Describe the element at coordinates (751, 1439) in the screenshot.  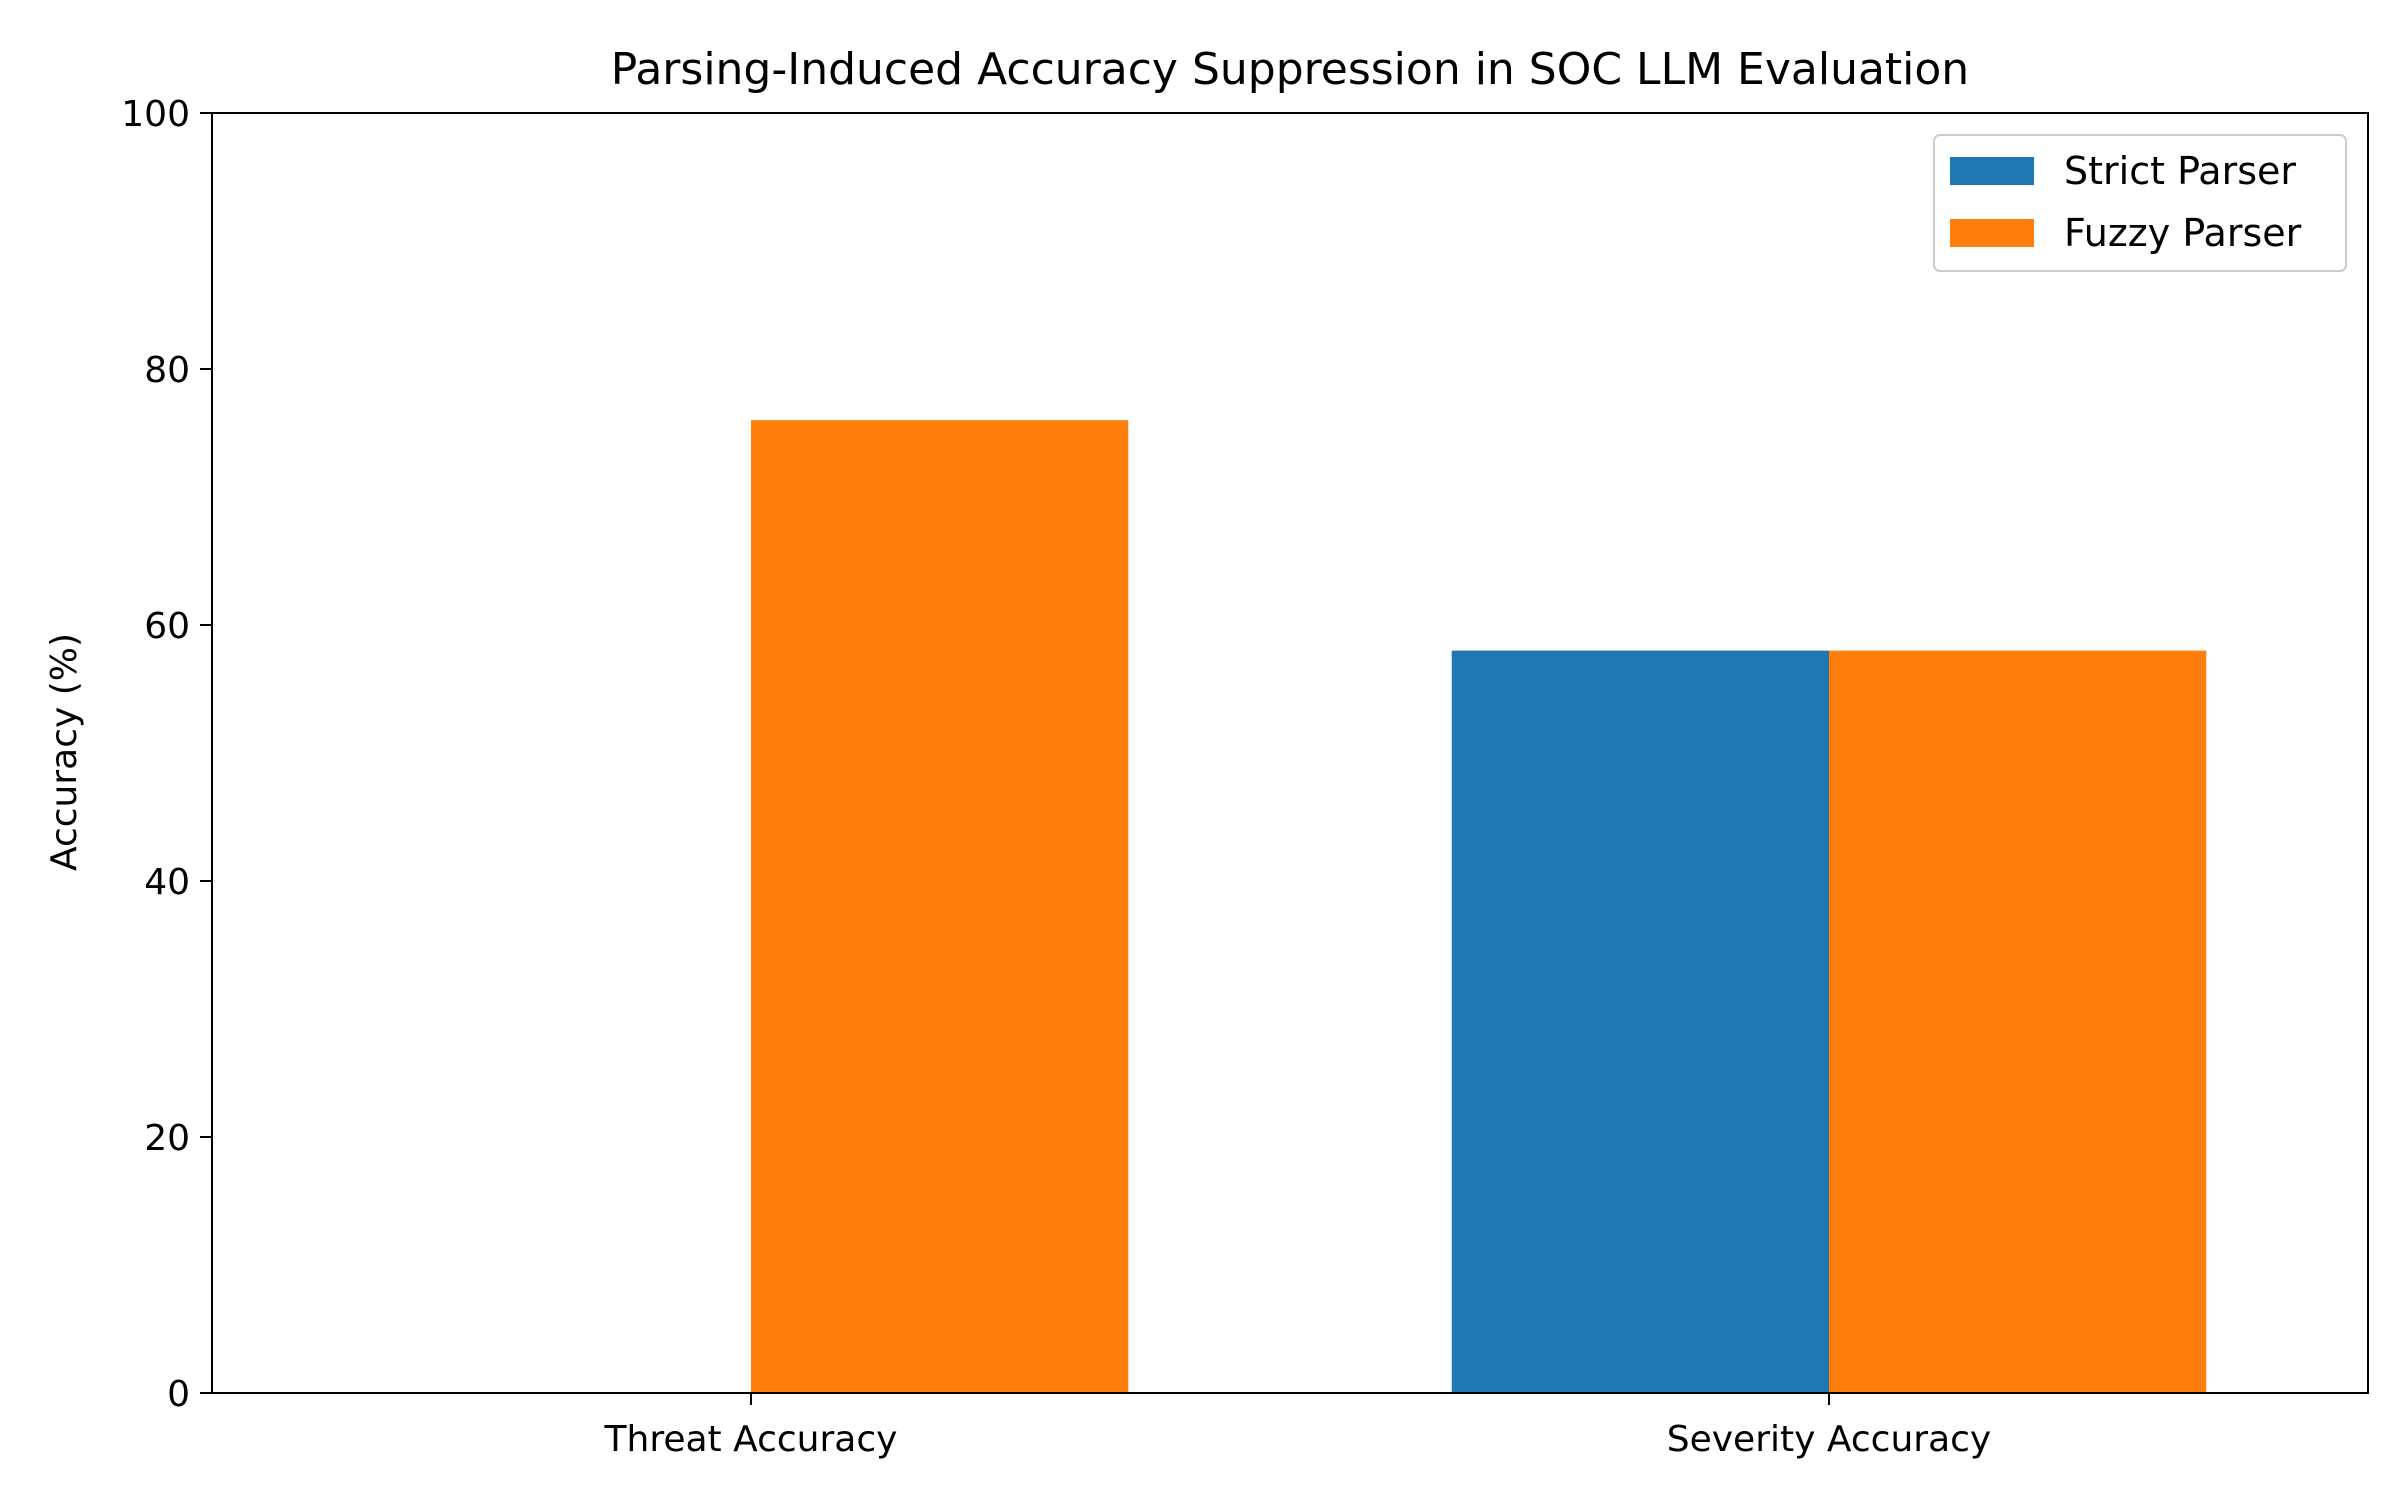
I see `x-tick-label: Threat Accuracy` at that location.